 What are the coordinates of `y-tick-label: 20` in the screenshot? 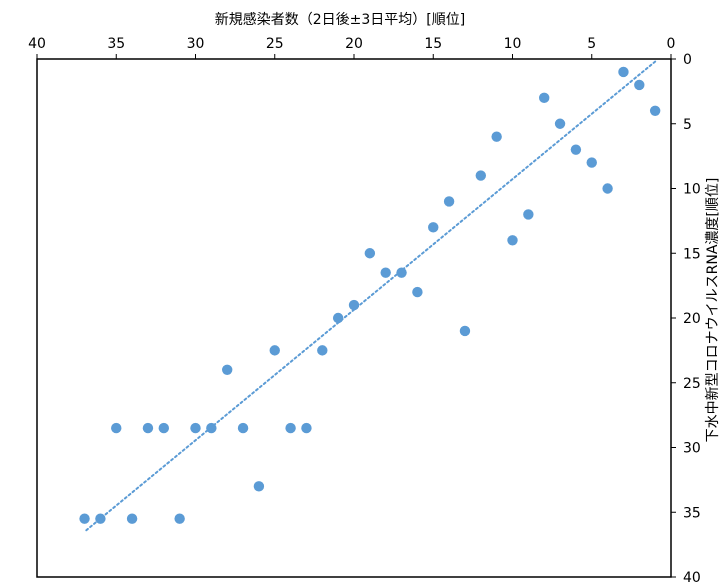 It's located at (692, 319).